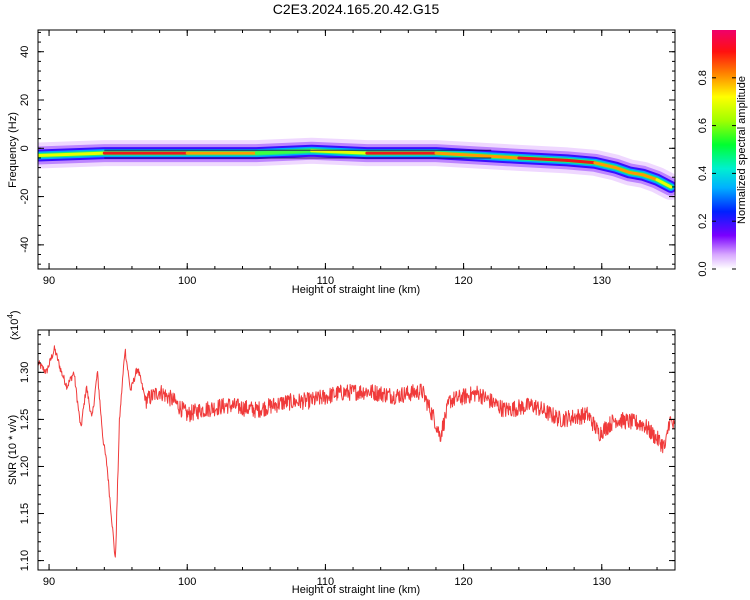 The height and width of the screenshot is (600, 750). I want to click on spectrogram-y-label: Frequency (Hz), so click(13, 150).